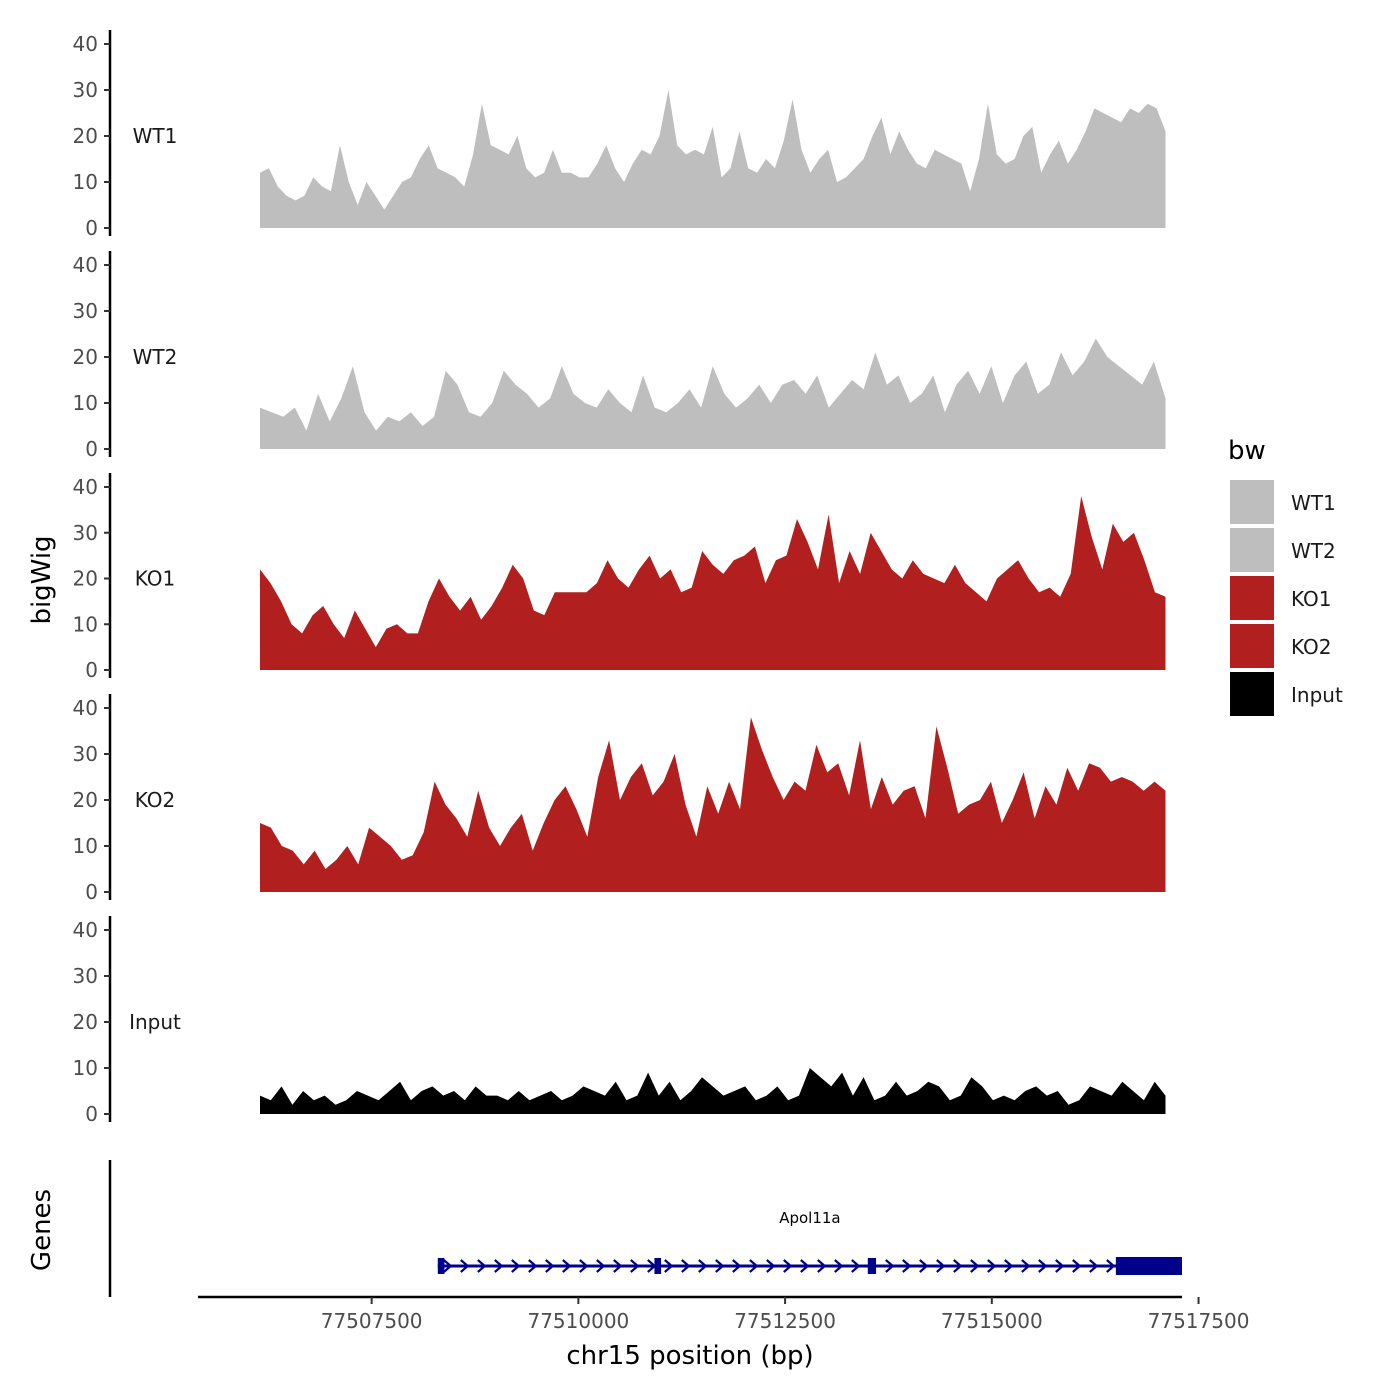 The width and height of the screenshot is (1400, 1400). I want to click on track-wt1: 0 10 20 30 40 WT1, so click(619, 135).